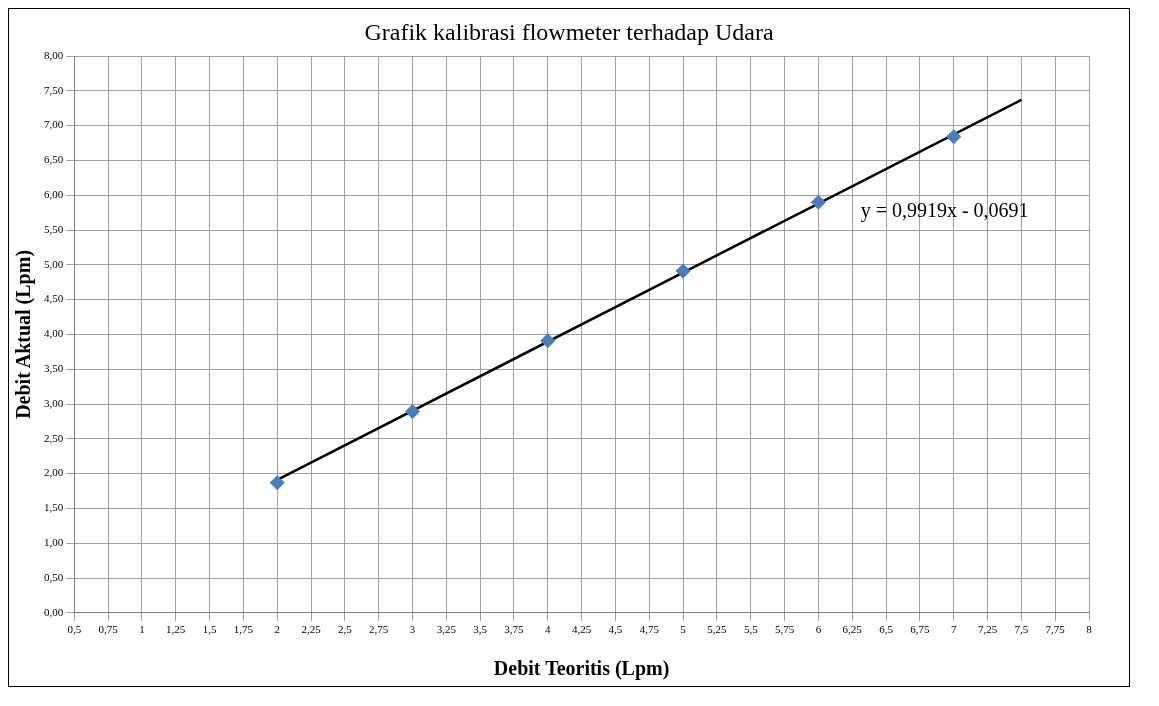 The width and height of the screenshot is (1159, 706). What do you see at coordinates (277, 629) in the screenshot?
I see `x-tick-label: 2` at bounding box center [277, 629].